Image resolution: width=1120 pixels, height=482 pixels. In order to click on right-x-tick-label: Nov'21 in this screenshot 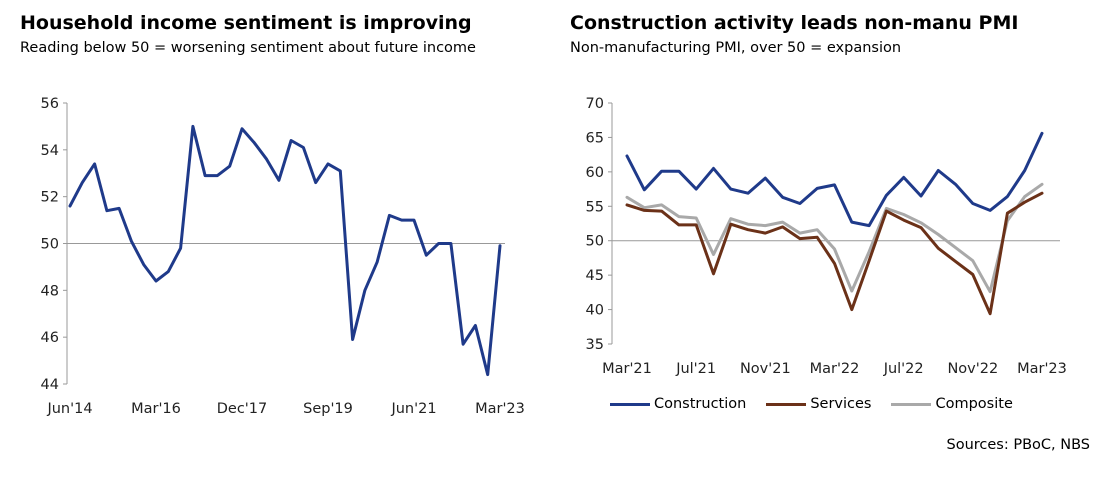, I will do `click(765, 369)`.